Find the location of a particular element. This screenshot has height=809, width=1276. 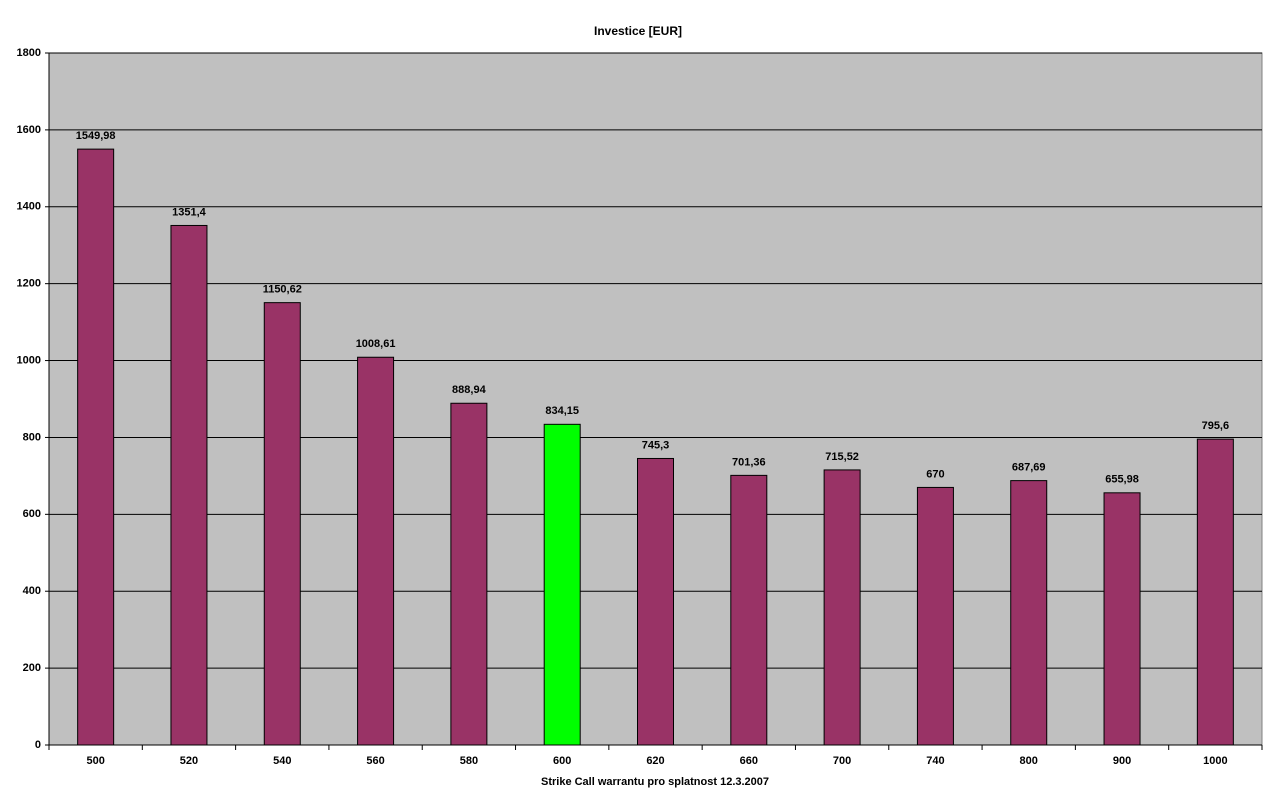

x-tick-label: 660 is located at coordinates (749, 761).